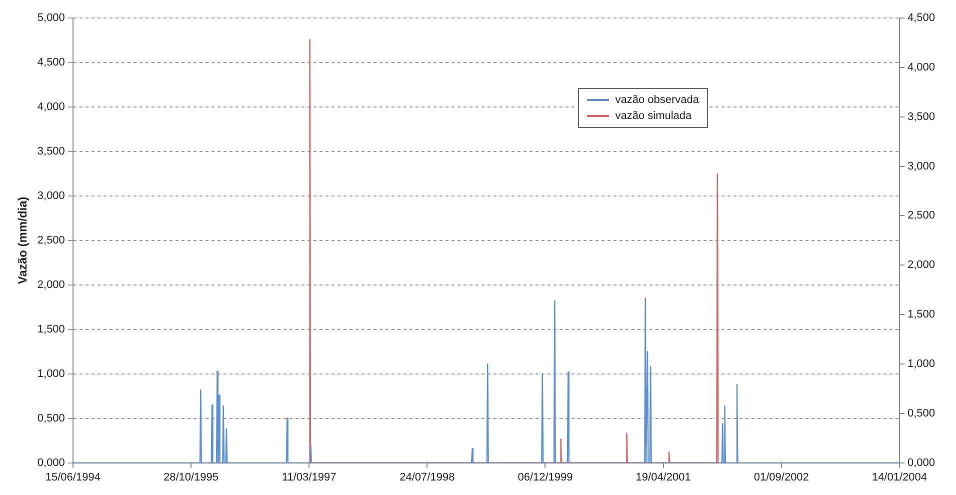 The width and height of the screenshot is (956, 495). I want to click on x-tick-label: 11/03/1997, so click(309, 477).